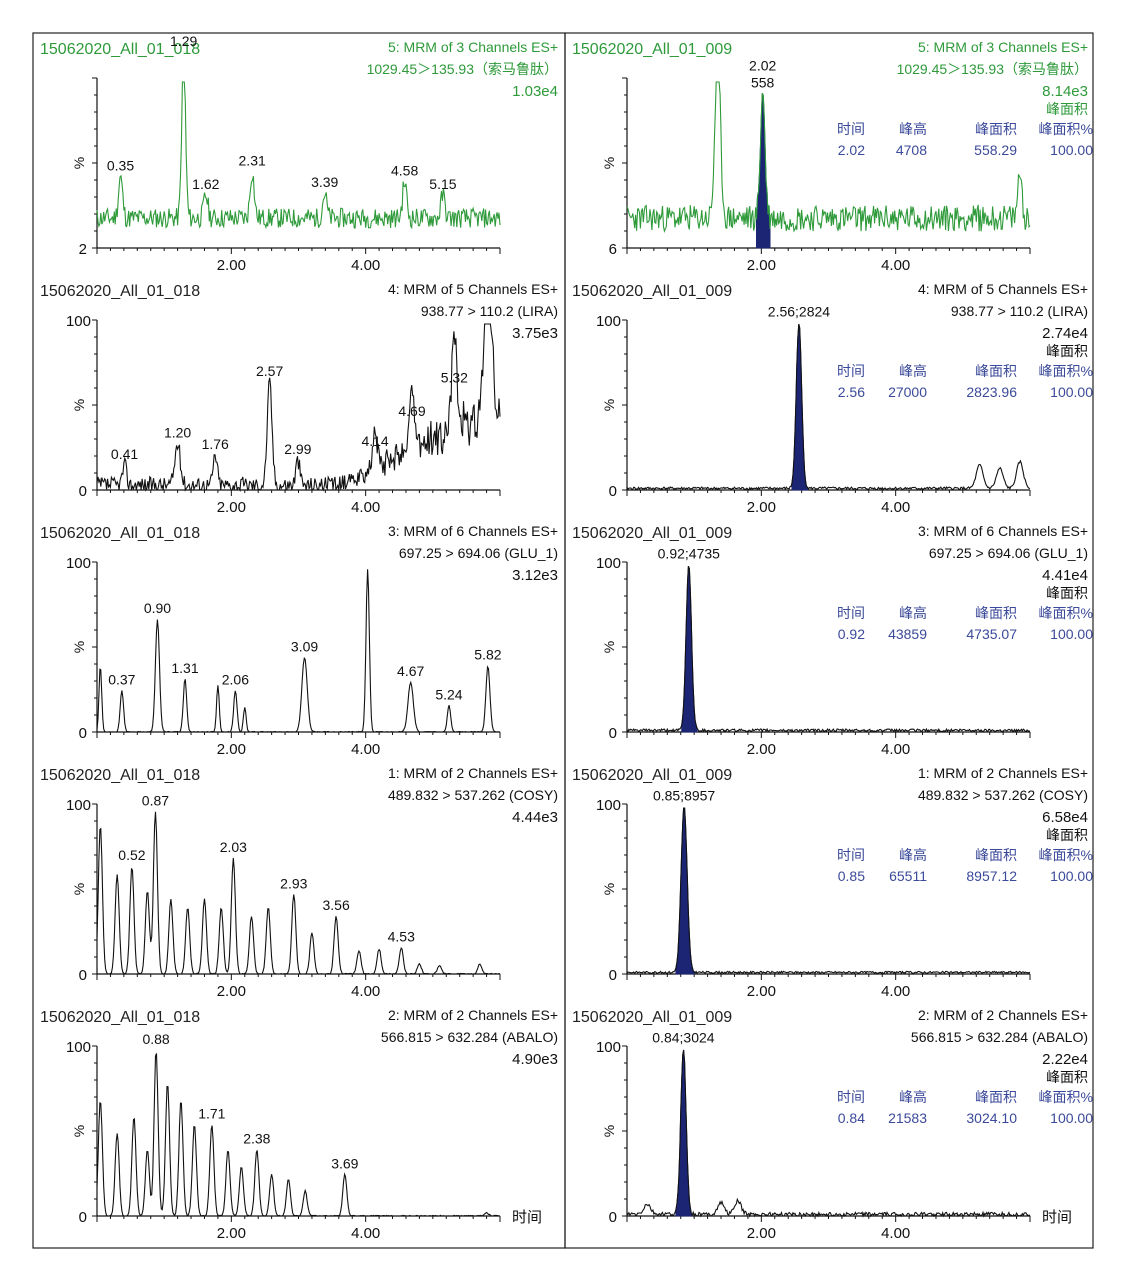 The width and height of the screenshot is (1125, 1280). Describe the element at coordinates (684, 795) in the screenshot. I see `peak-label: 0.85;8957` at that location.